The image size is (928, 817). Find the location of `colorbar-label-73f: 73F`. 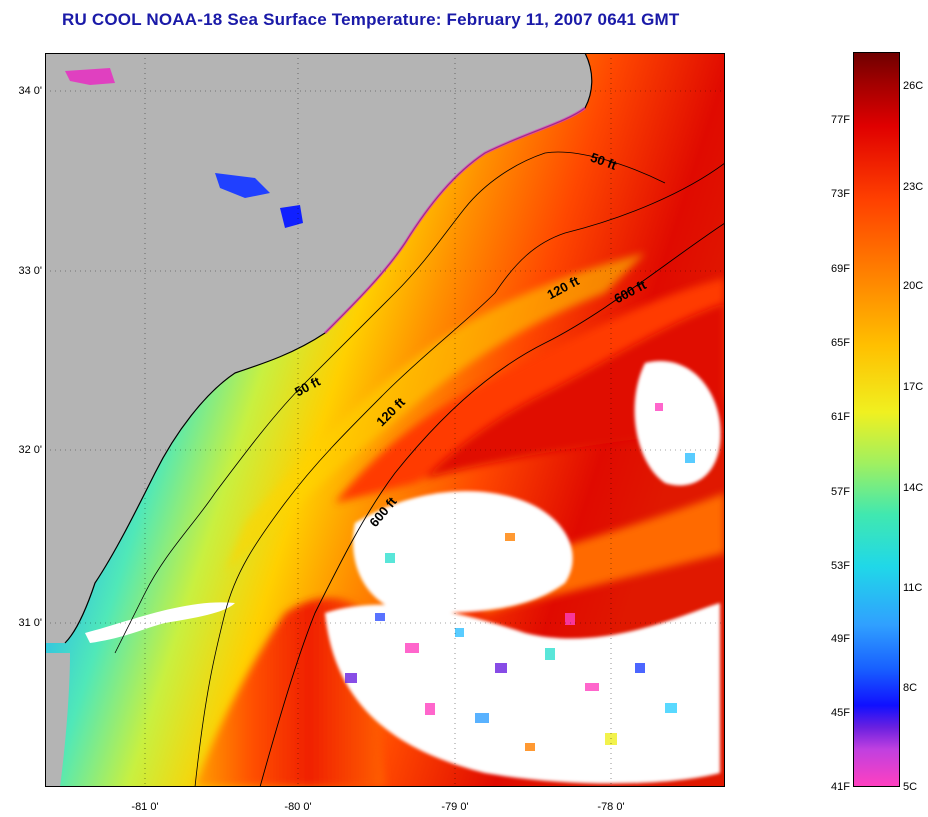

colorbar-label-73f: 73F is located at coordinates (840, 194).